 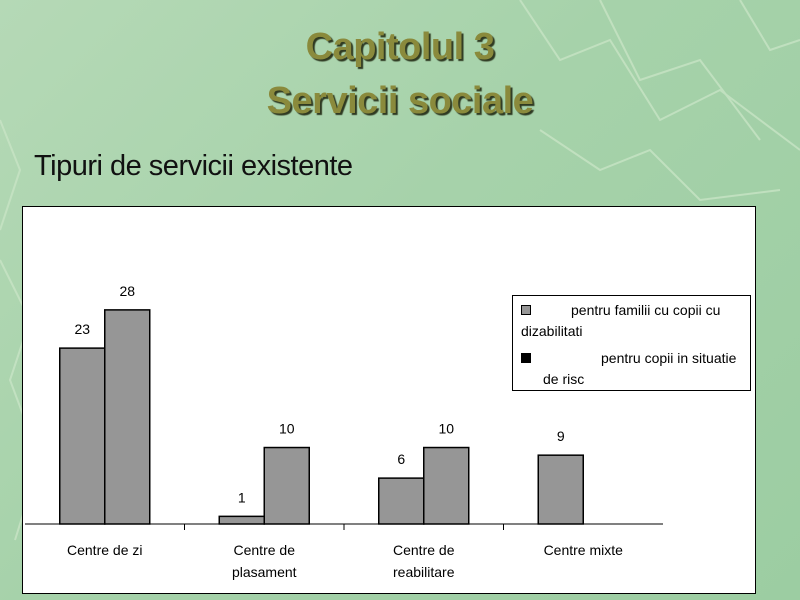 What do you see at coordinates (640, 368) in the screenshot?
I see `legend-label-series-2: pentru copii in situatie de risc` at bounding box center [640, 368].